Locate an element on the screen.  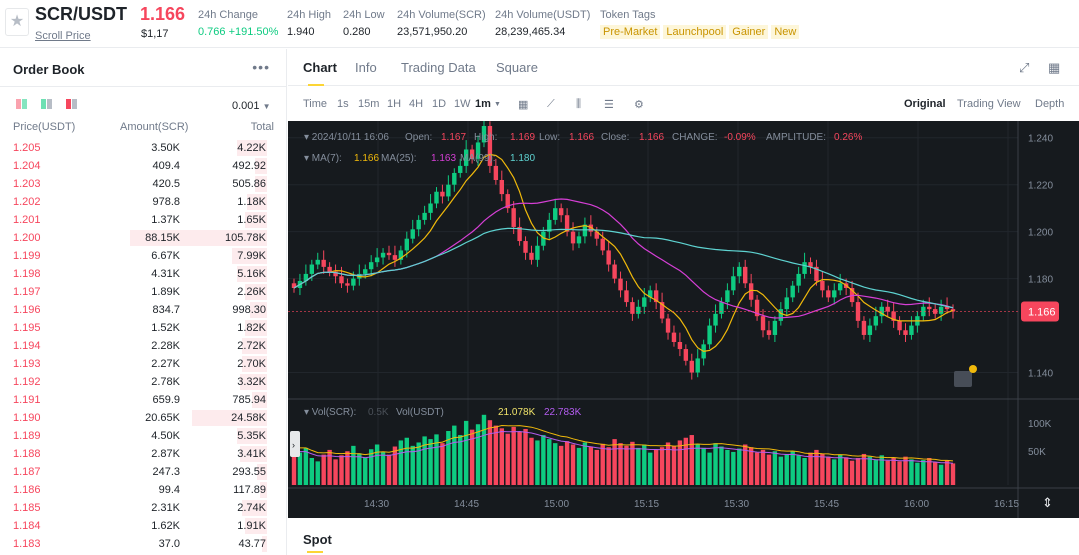
token-tag: New is located at coordinates (785, 32).